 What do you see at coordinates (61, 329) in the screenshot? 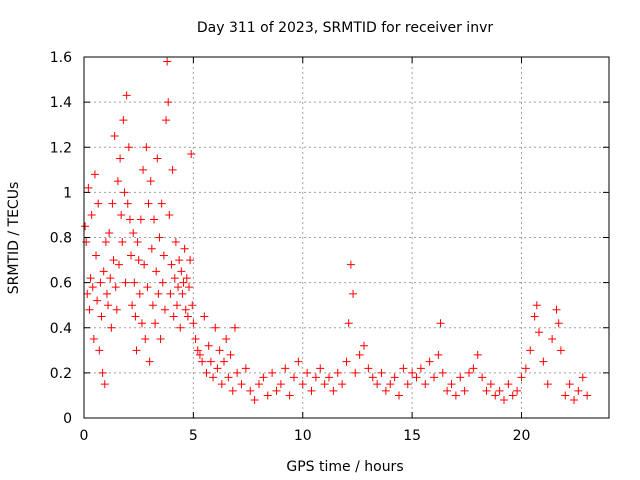
I see `y-tick-label: 0.4` at bounding box center [61, 329].